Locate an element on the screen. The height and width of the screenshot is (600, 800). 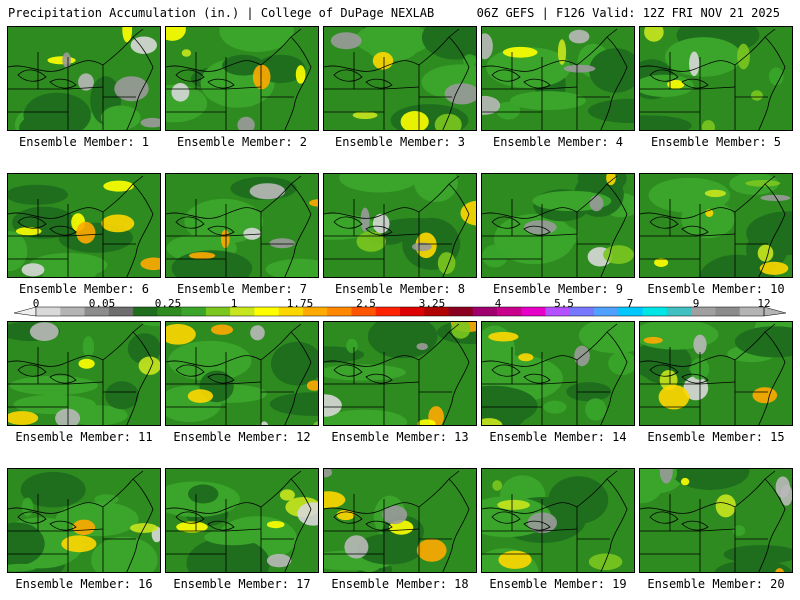
ensemble-member-label: Ensemble Member: 8 is located at coordinates (400, 289).